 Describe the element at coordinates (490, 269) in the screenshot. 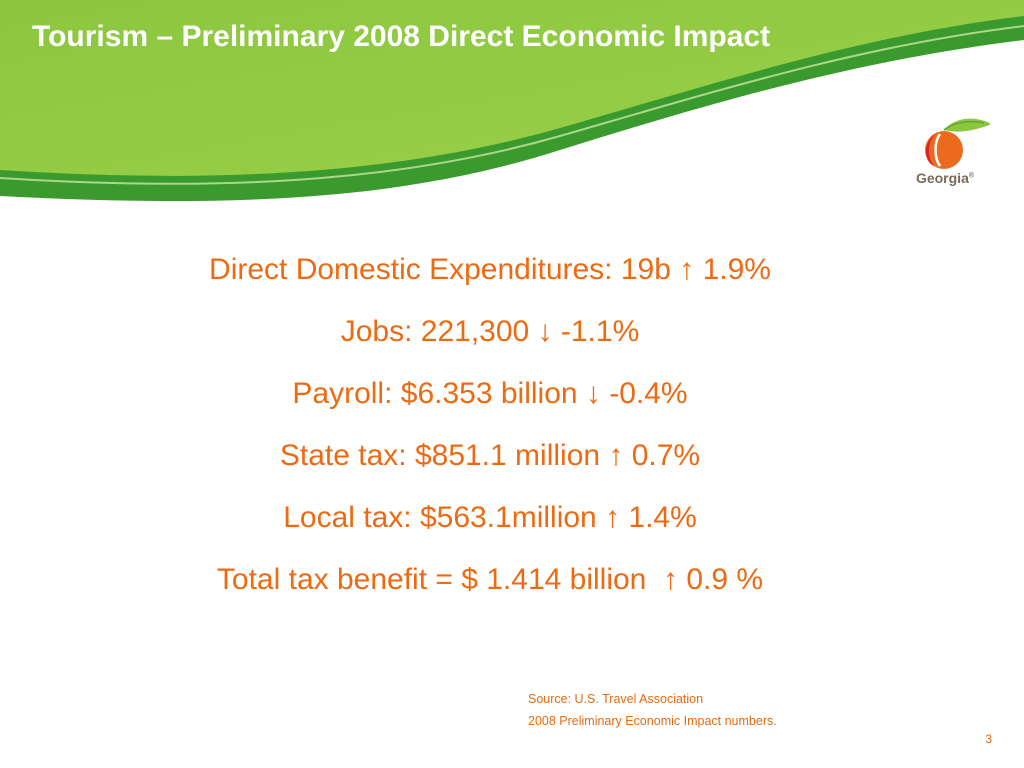

I see `stat-direct-expenditures: Direct Domestic Expenditures: 19b ↑ 1.9%` at that location.